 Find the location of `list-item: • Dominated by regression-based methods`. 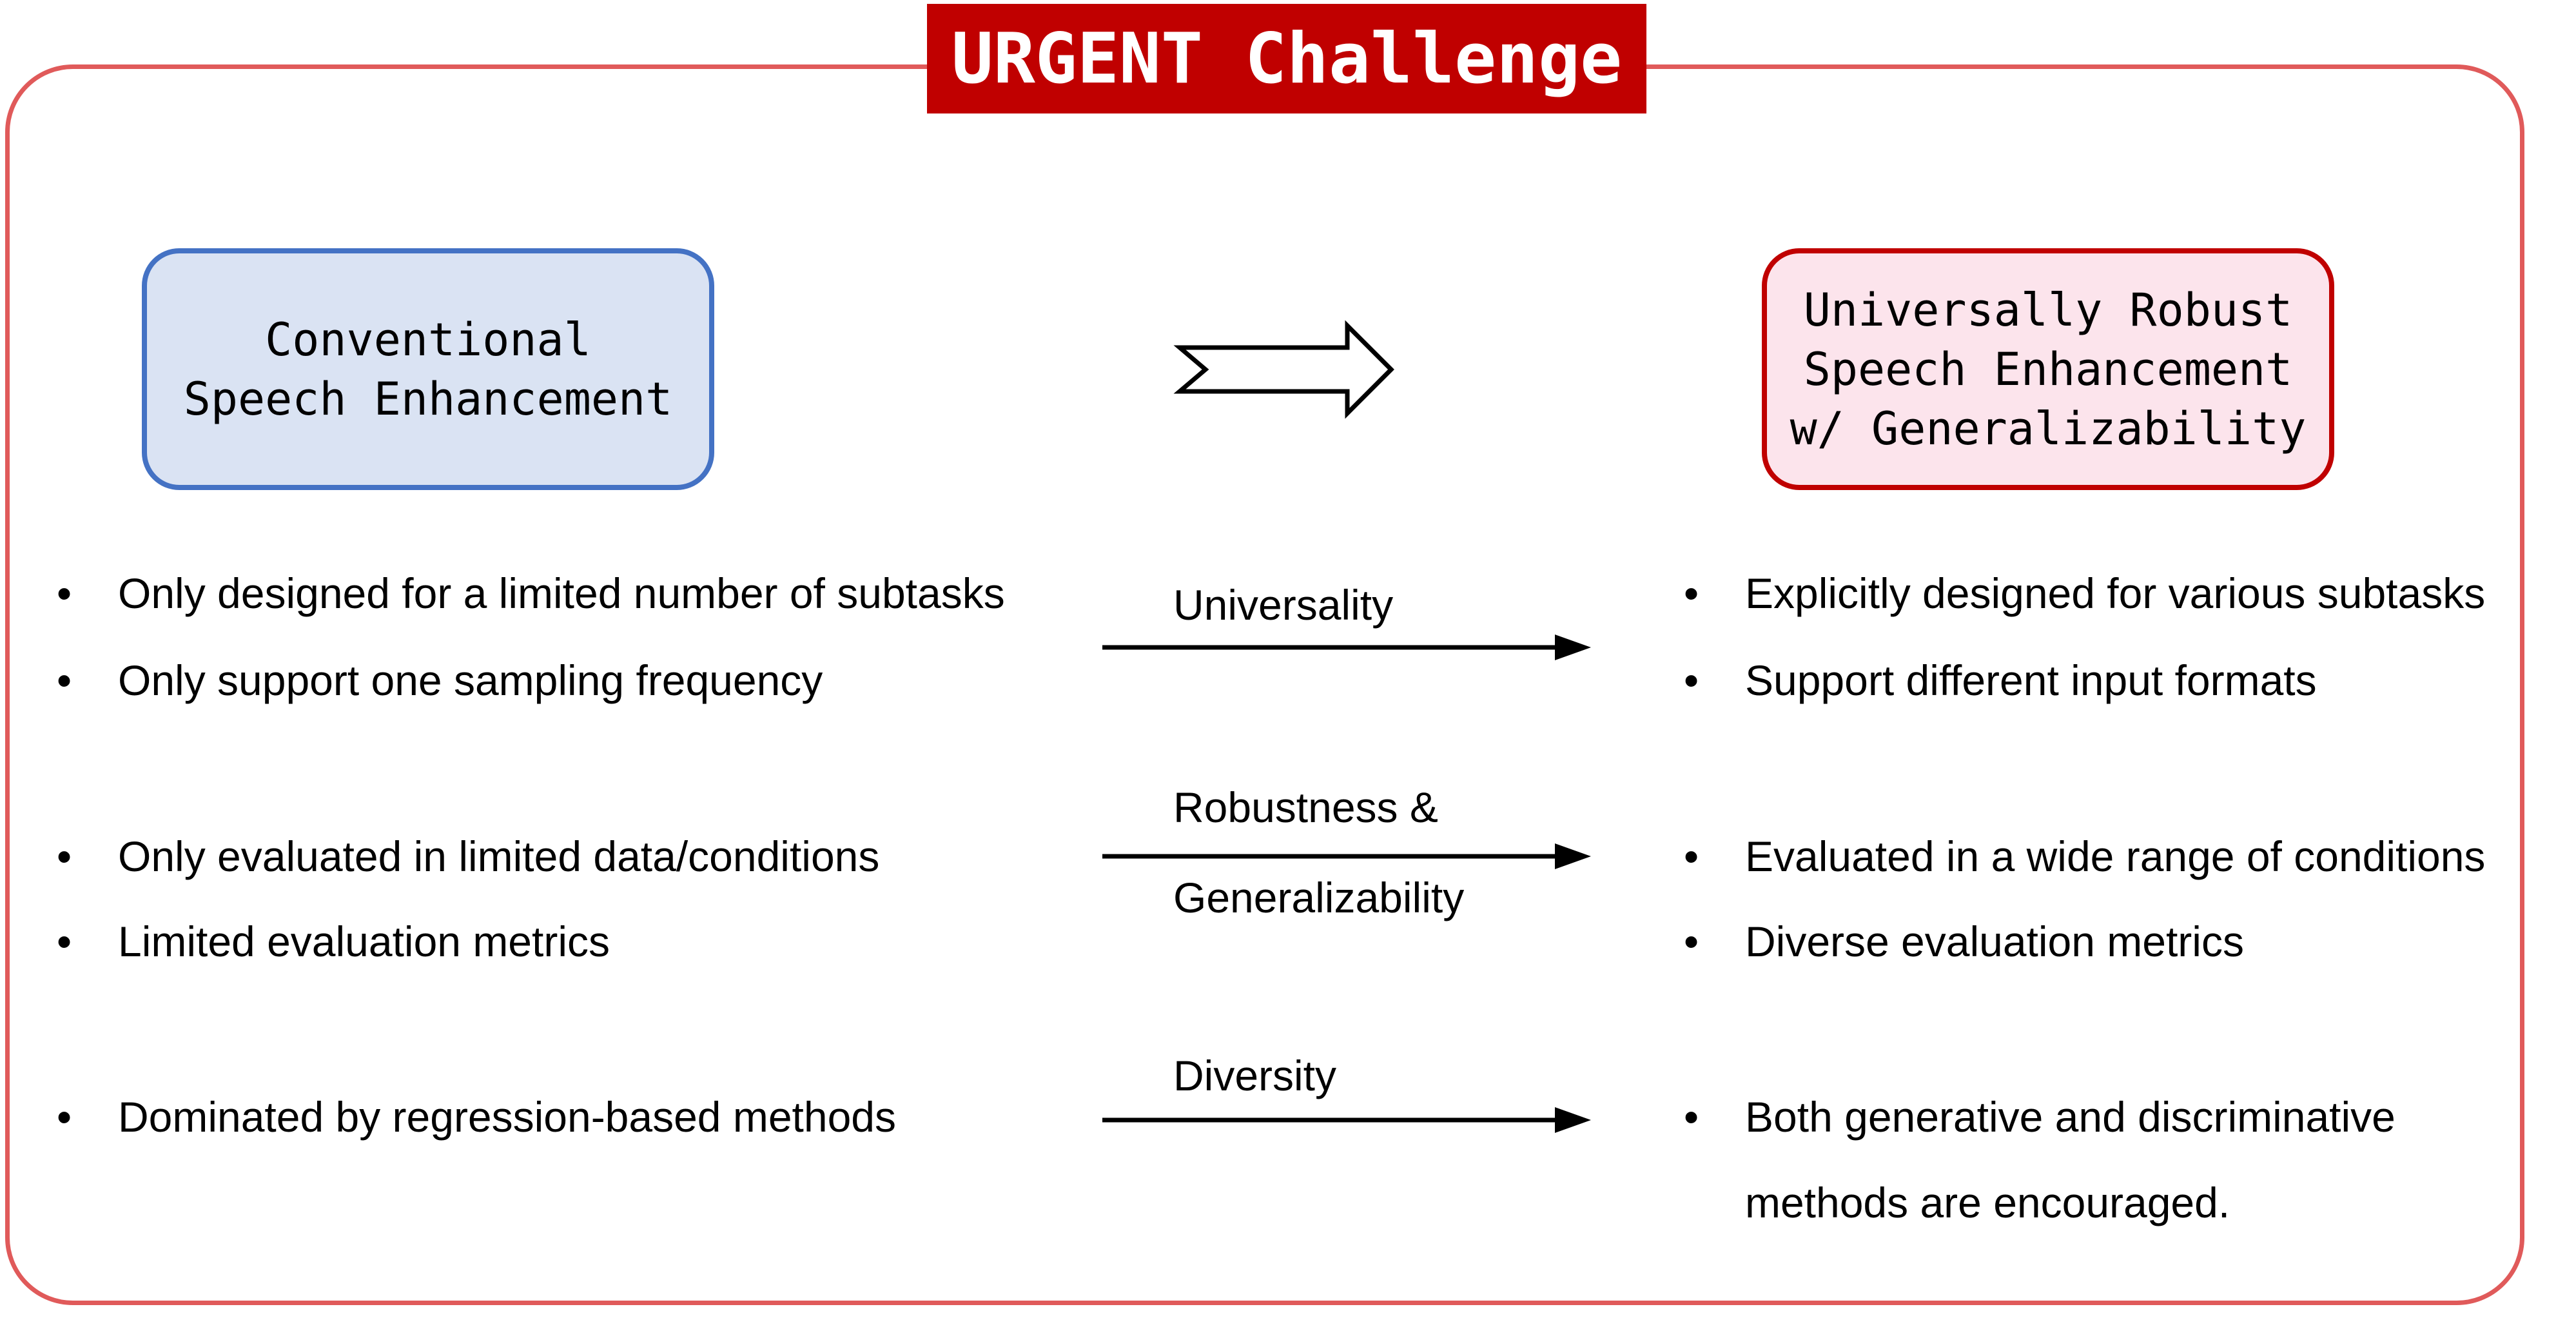

list-item: • Dominated by regression-based methods is located at coordinates (476, 1117).